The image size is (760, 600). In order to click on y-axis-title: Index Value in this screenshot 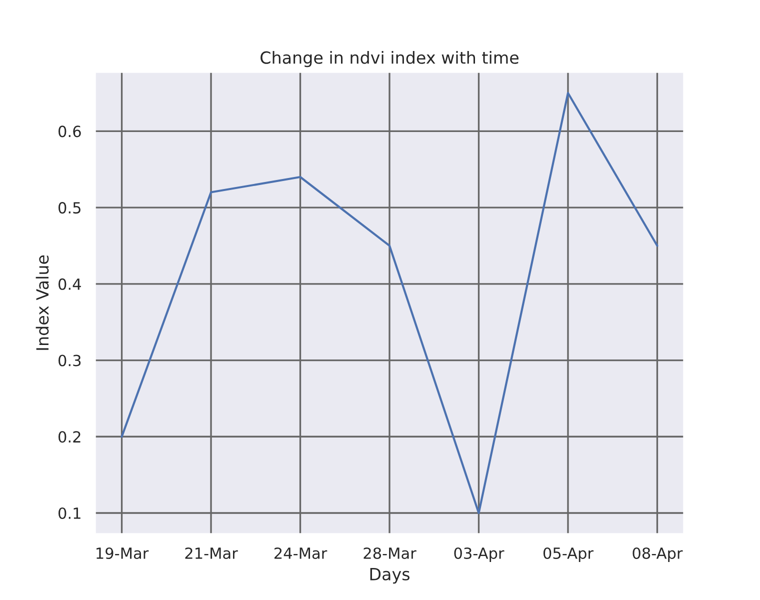, I will do `click(42, 302)`.